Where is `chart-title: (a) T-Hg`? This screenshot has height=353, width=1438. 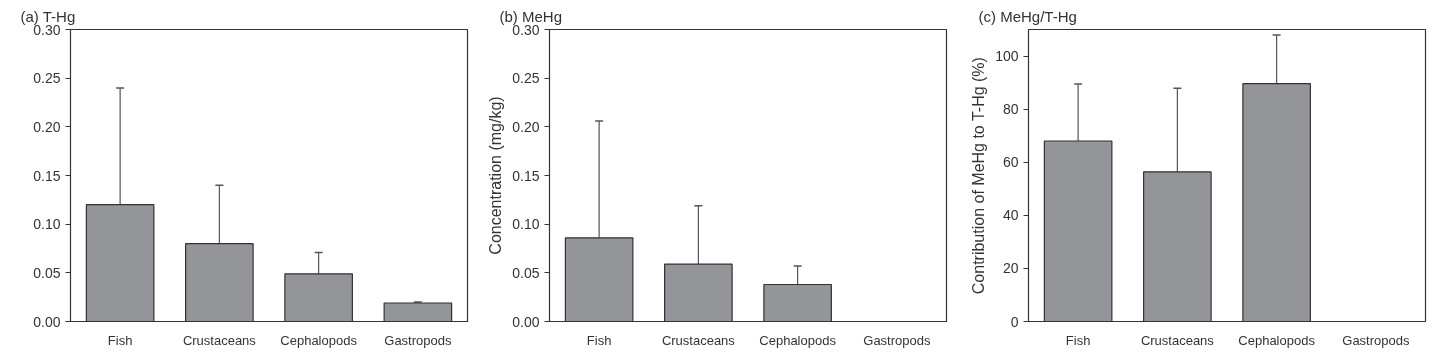 chart-title: (a) T-Hg is located at coordinates (48, 16).